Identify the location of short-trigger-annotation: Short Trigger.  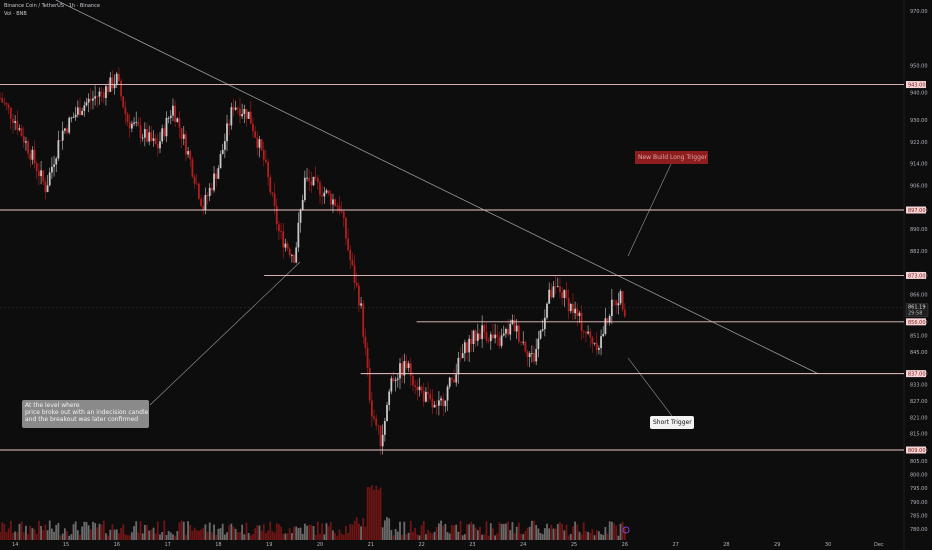
(672, 422).